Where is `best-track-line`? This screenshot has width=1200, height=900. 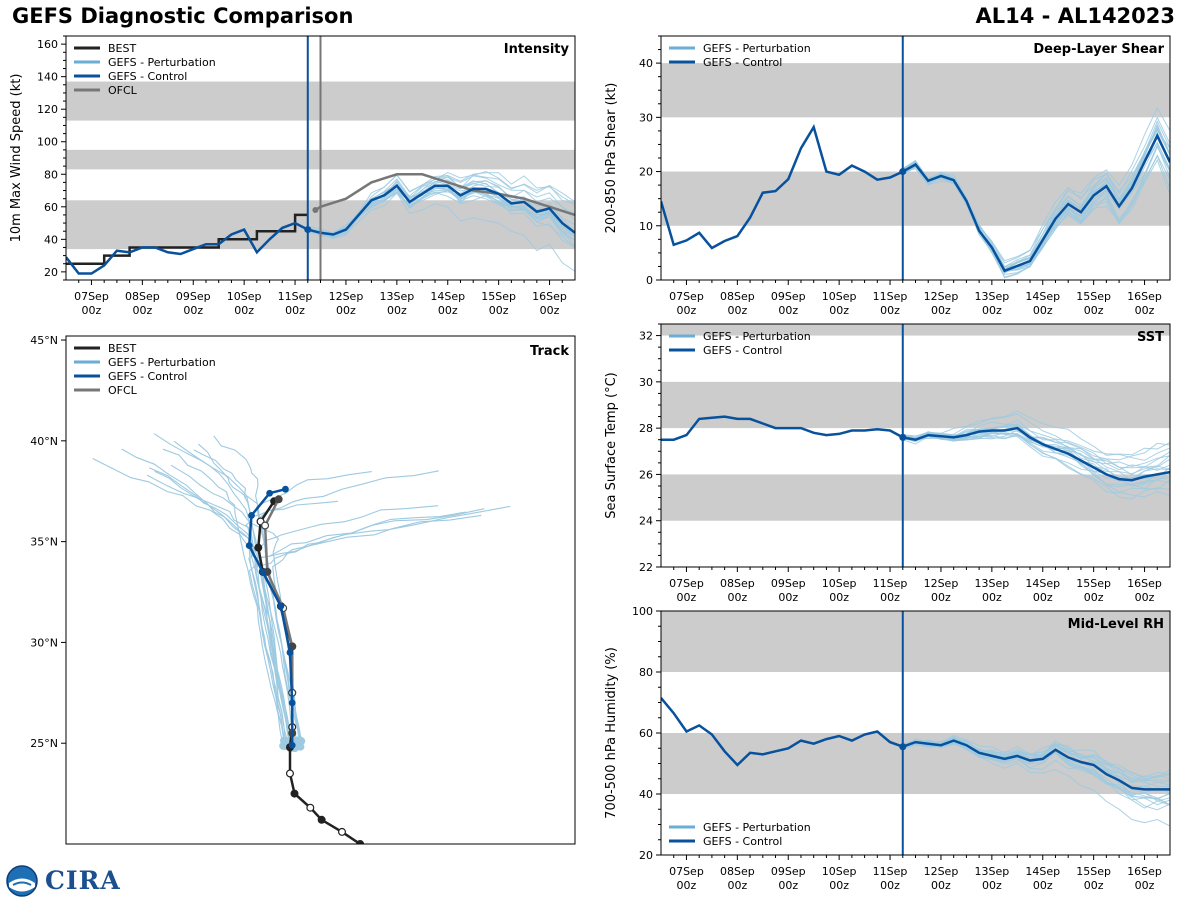
best-track-line is located at coordinates (187, 239).